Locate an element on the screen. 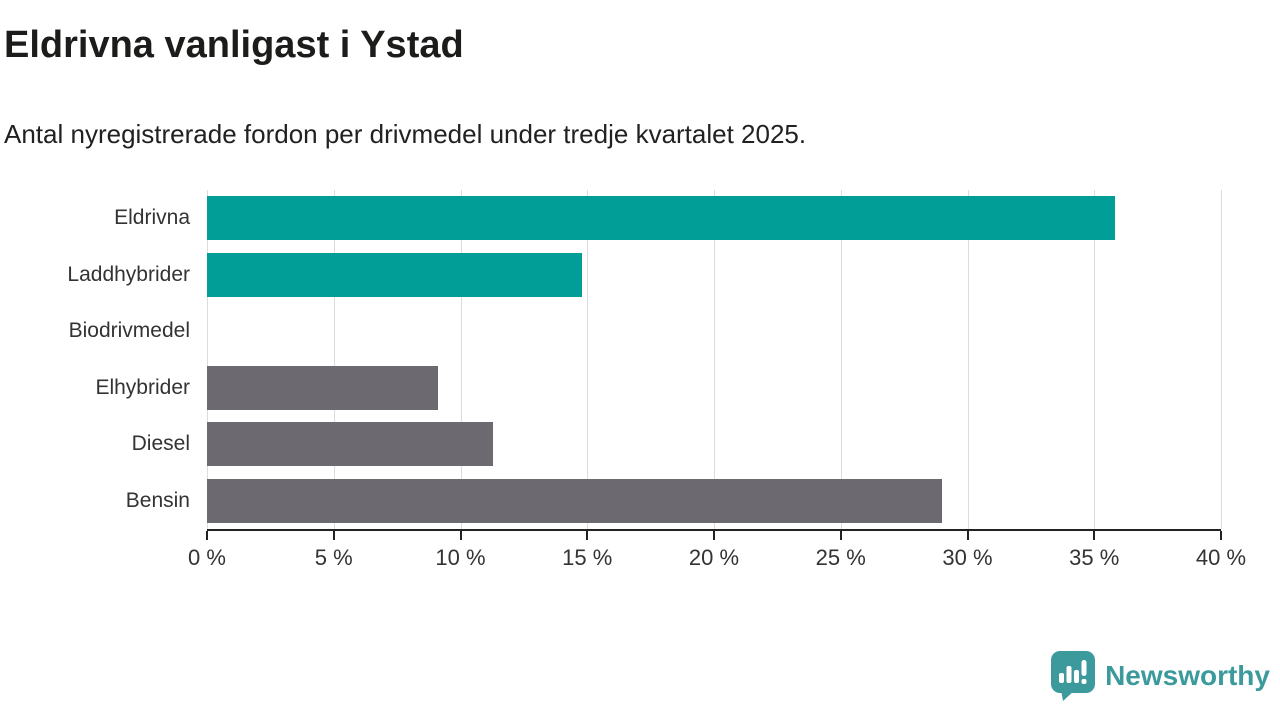 This screenshot has height=720, width=1280. tick-label: 5 % is located at coordinates (333, 557).